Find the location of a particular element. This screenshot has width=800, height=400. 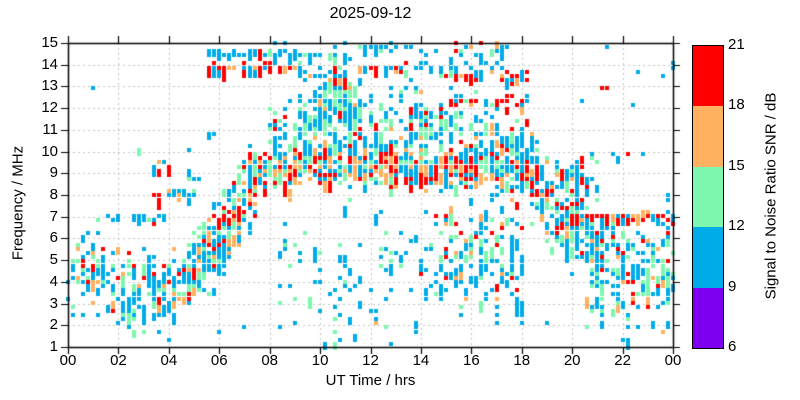

colorbar-label: Signal to Noise Ratio SNR / dB is located at coordinates (771, 196).